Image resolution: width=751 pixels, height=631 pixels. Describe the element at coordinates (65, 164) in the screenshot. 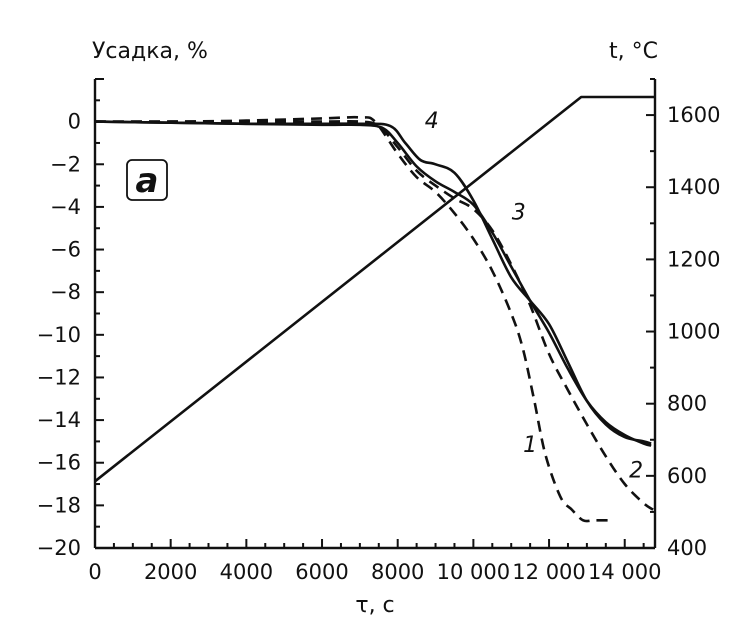

I see `y-left-tick-label: −2` at that location.